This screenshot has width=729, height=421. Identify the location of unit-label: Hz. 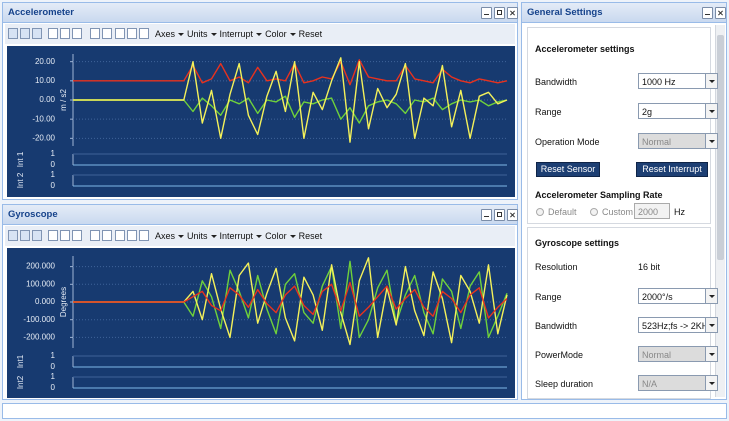
(679, 212).